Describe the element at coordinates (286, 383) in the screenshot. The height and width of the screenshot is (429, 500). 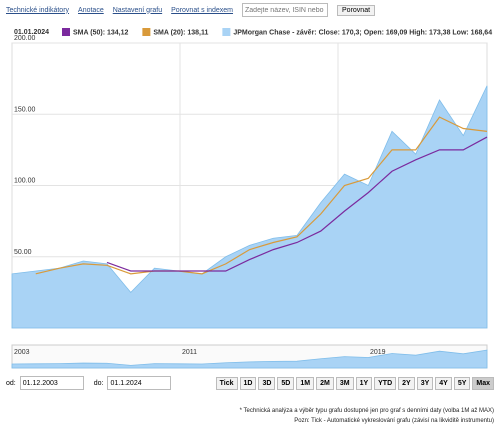
I see `range-button: 5D` at that location.